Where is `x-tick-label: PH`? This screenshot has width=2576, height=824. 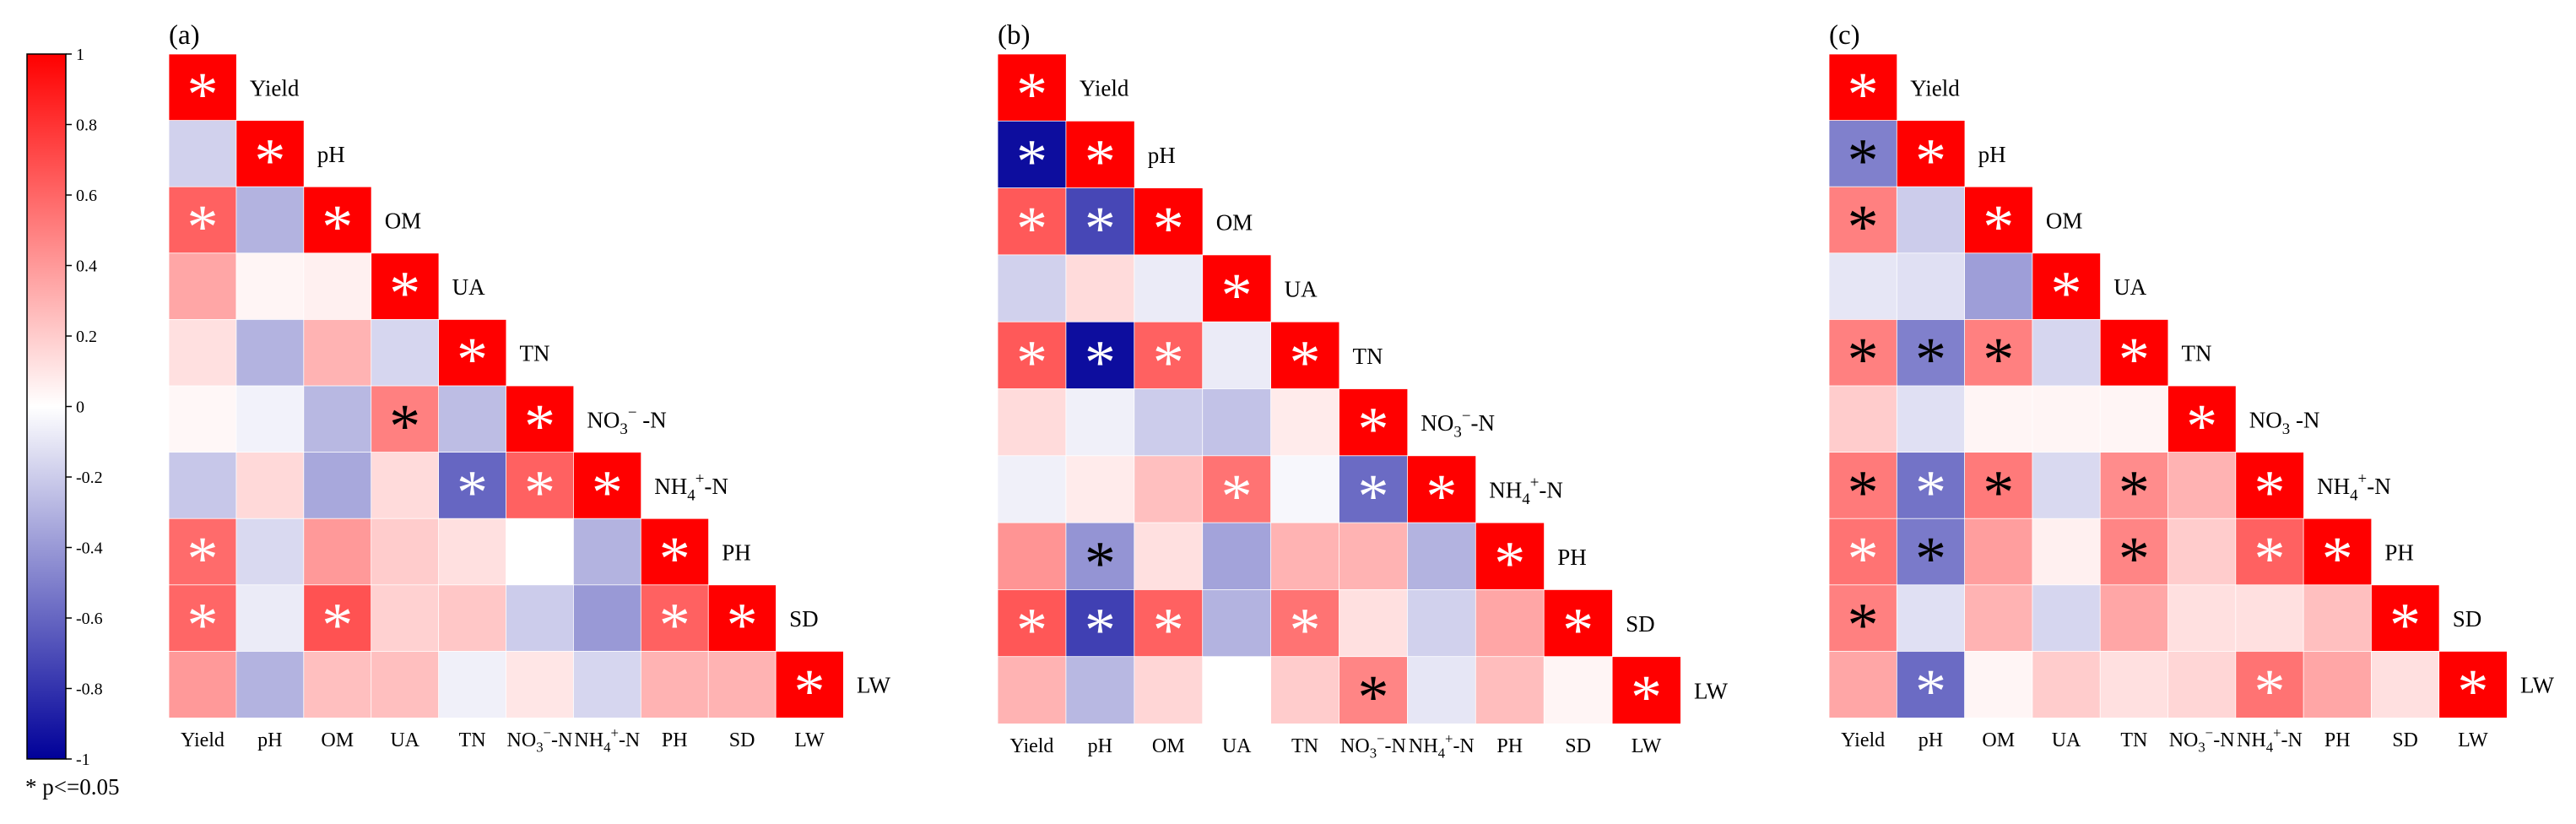 x-tick-label: PH is located at coordinates (675, 740).